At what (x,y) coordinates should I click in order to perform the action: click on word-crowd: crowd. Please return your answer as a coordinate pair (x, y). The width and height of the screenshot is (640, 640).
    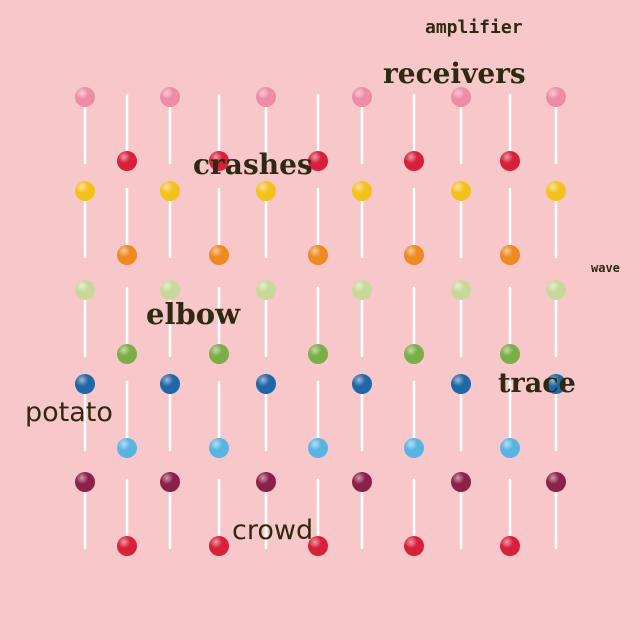
    Looking at the image, I should click on (273, 530).